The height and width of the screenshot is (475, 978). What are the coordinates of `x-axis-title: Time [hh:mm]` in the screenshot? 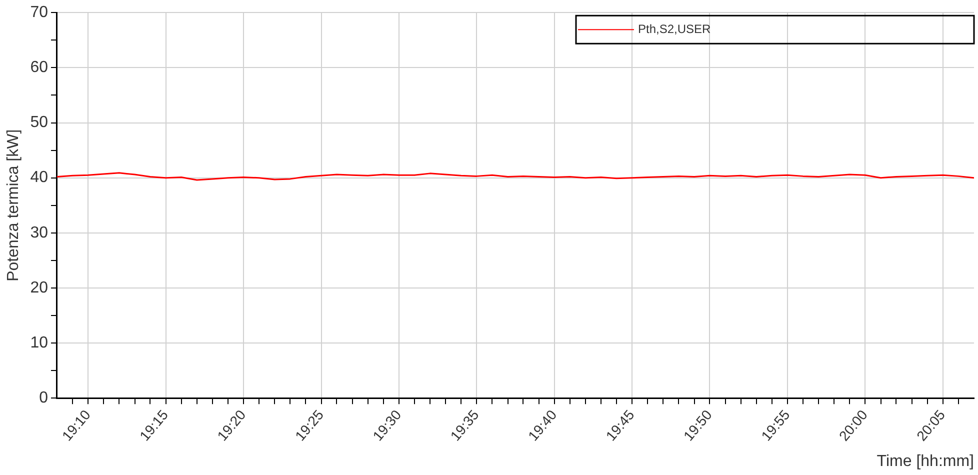 It's located at (925, 461).